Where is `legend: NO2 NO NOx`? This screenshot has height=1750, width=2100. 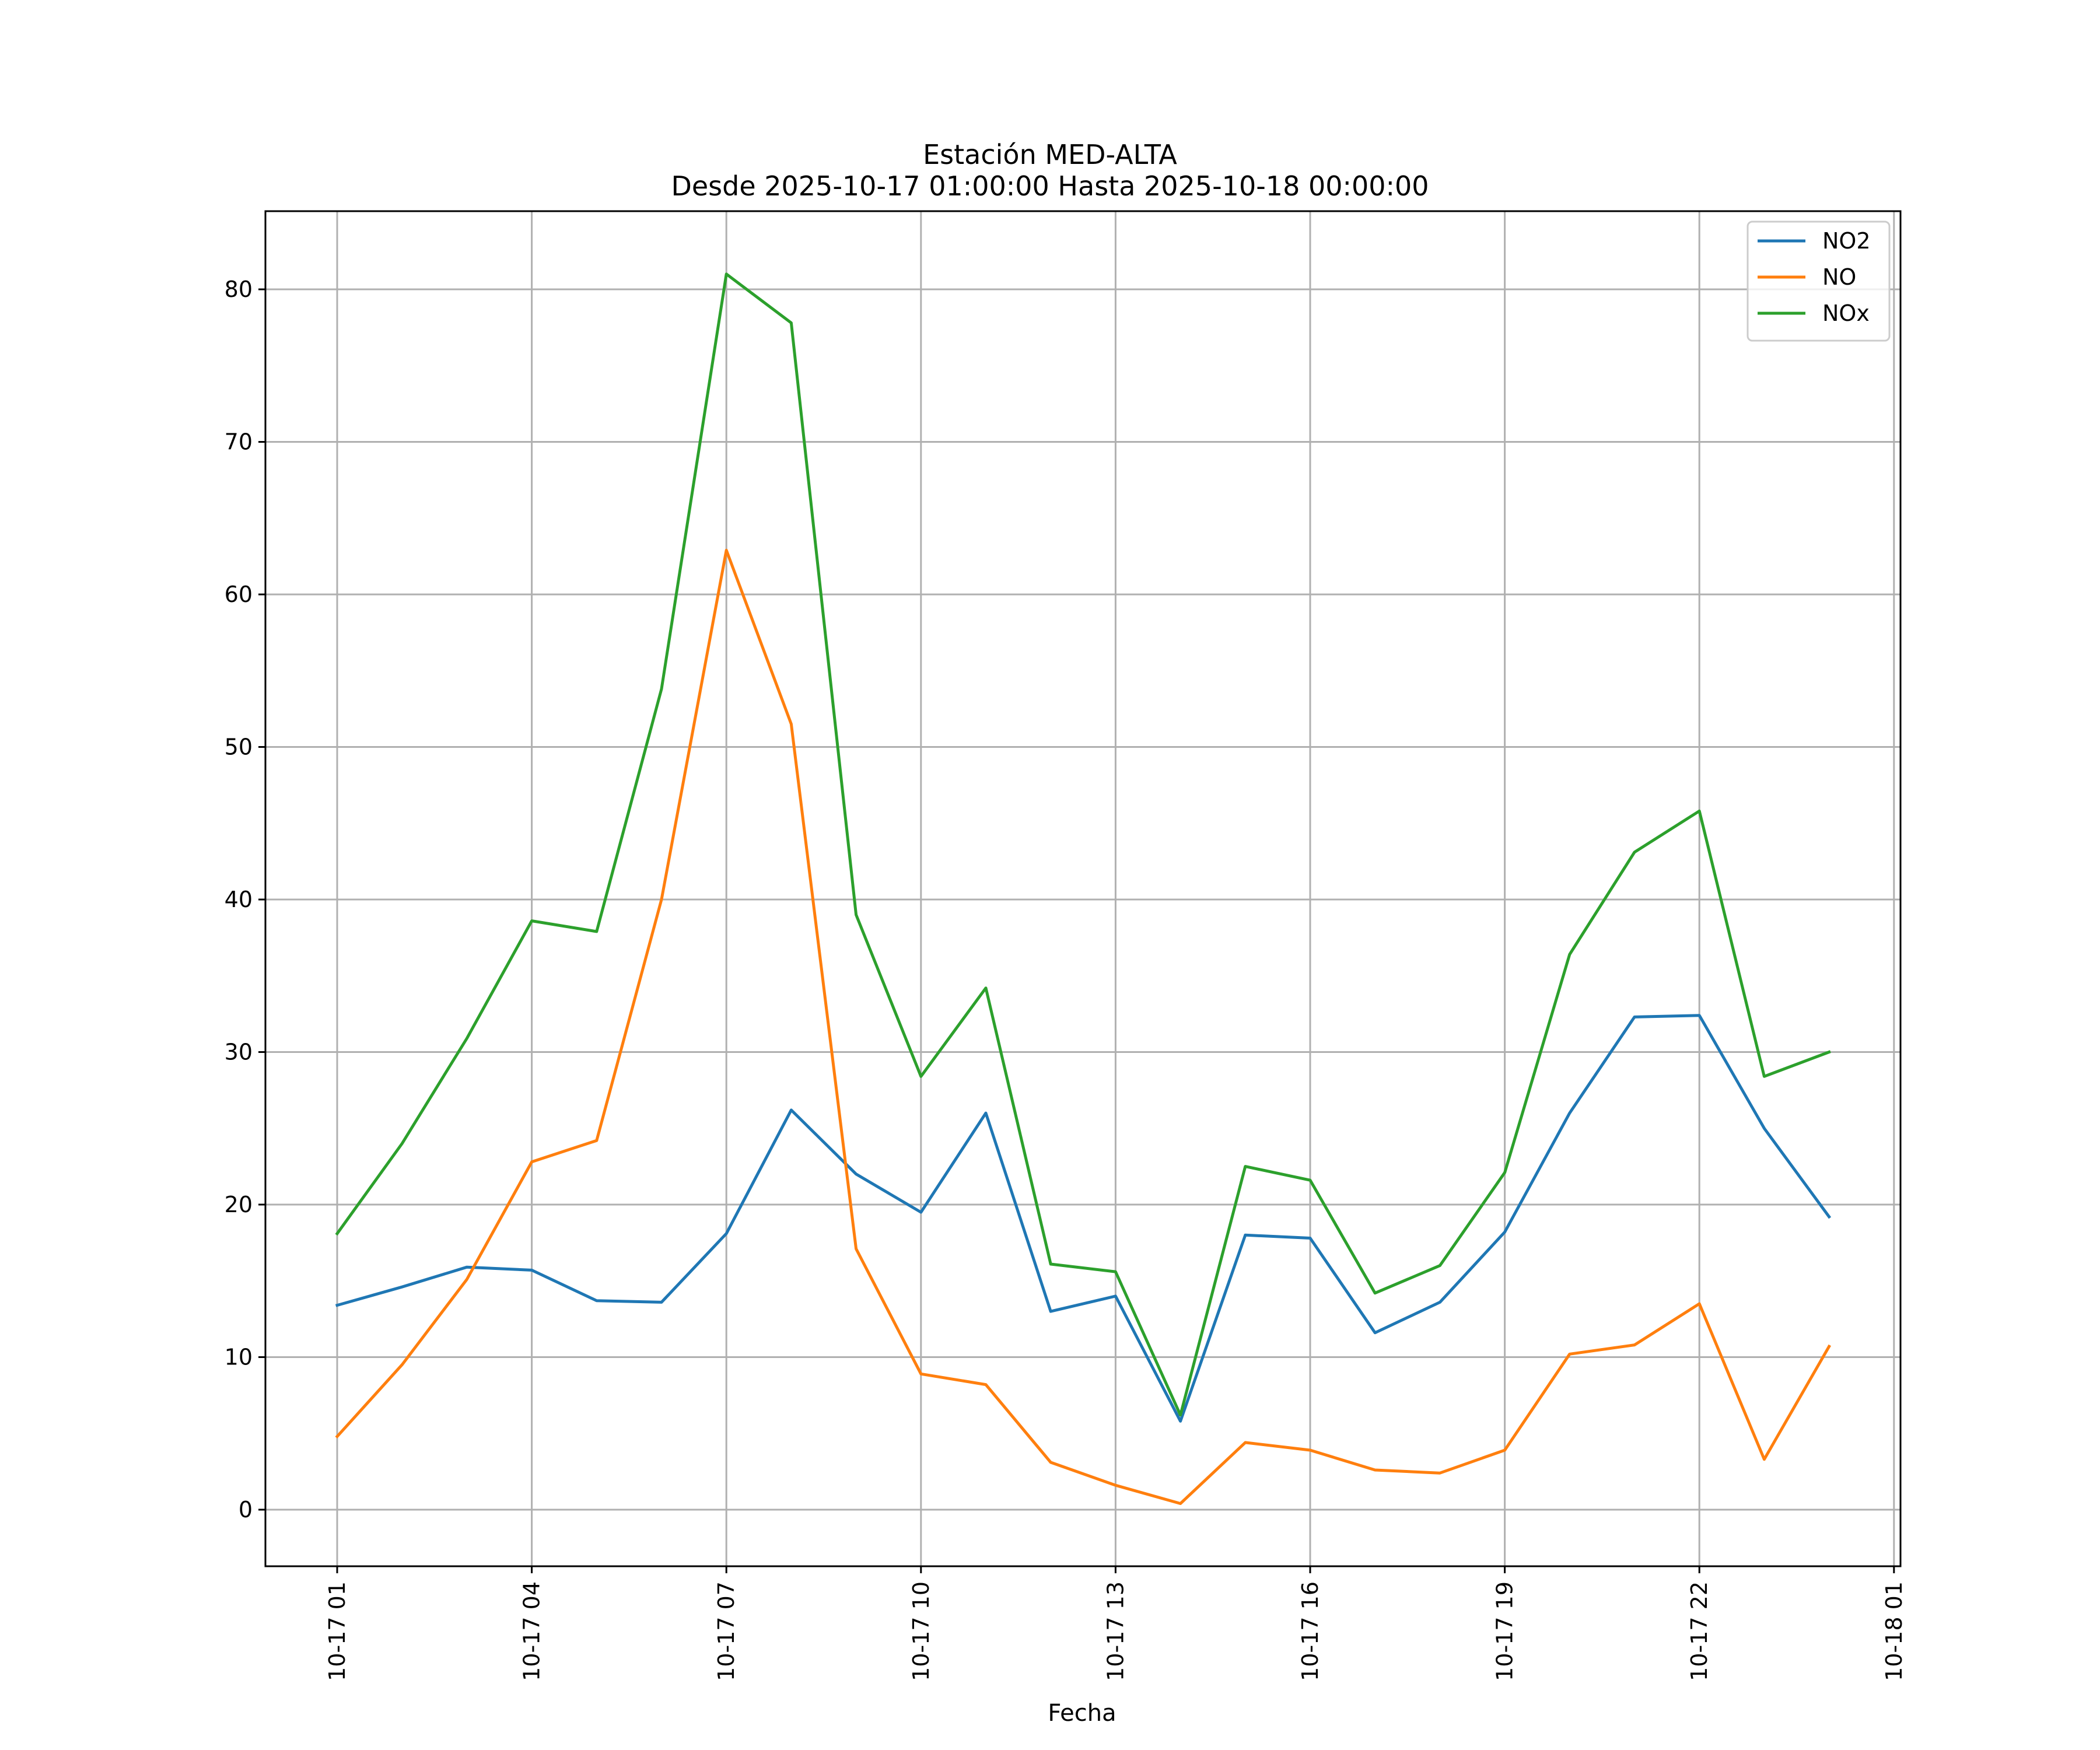
legend: NO2 NO NOx is located at coordinates (1818, 281).